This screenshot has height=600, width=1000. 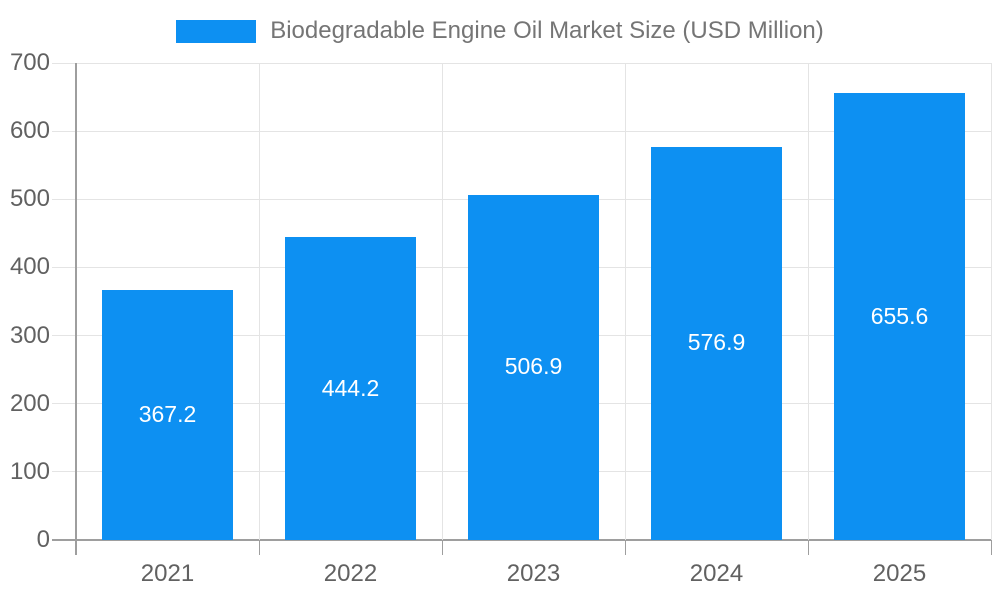 What do you see at coordinates (29, 199) in the screenshot?
I see `y-tick-label: 500` at bounding box center [29, 199].